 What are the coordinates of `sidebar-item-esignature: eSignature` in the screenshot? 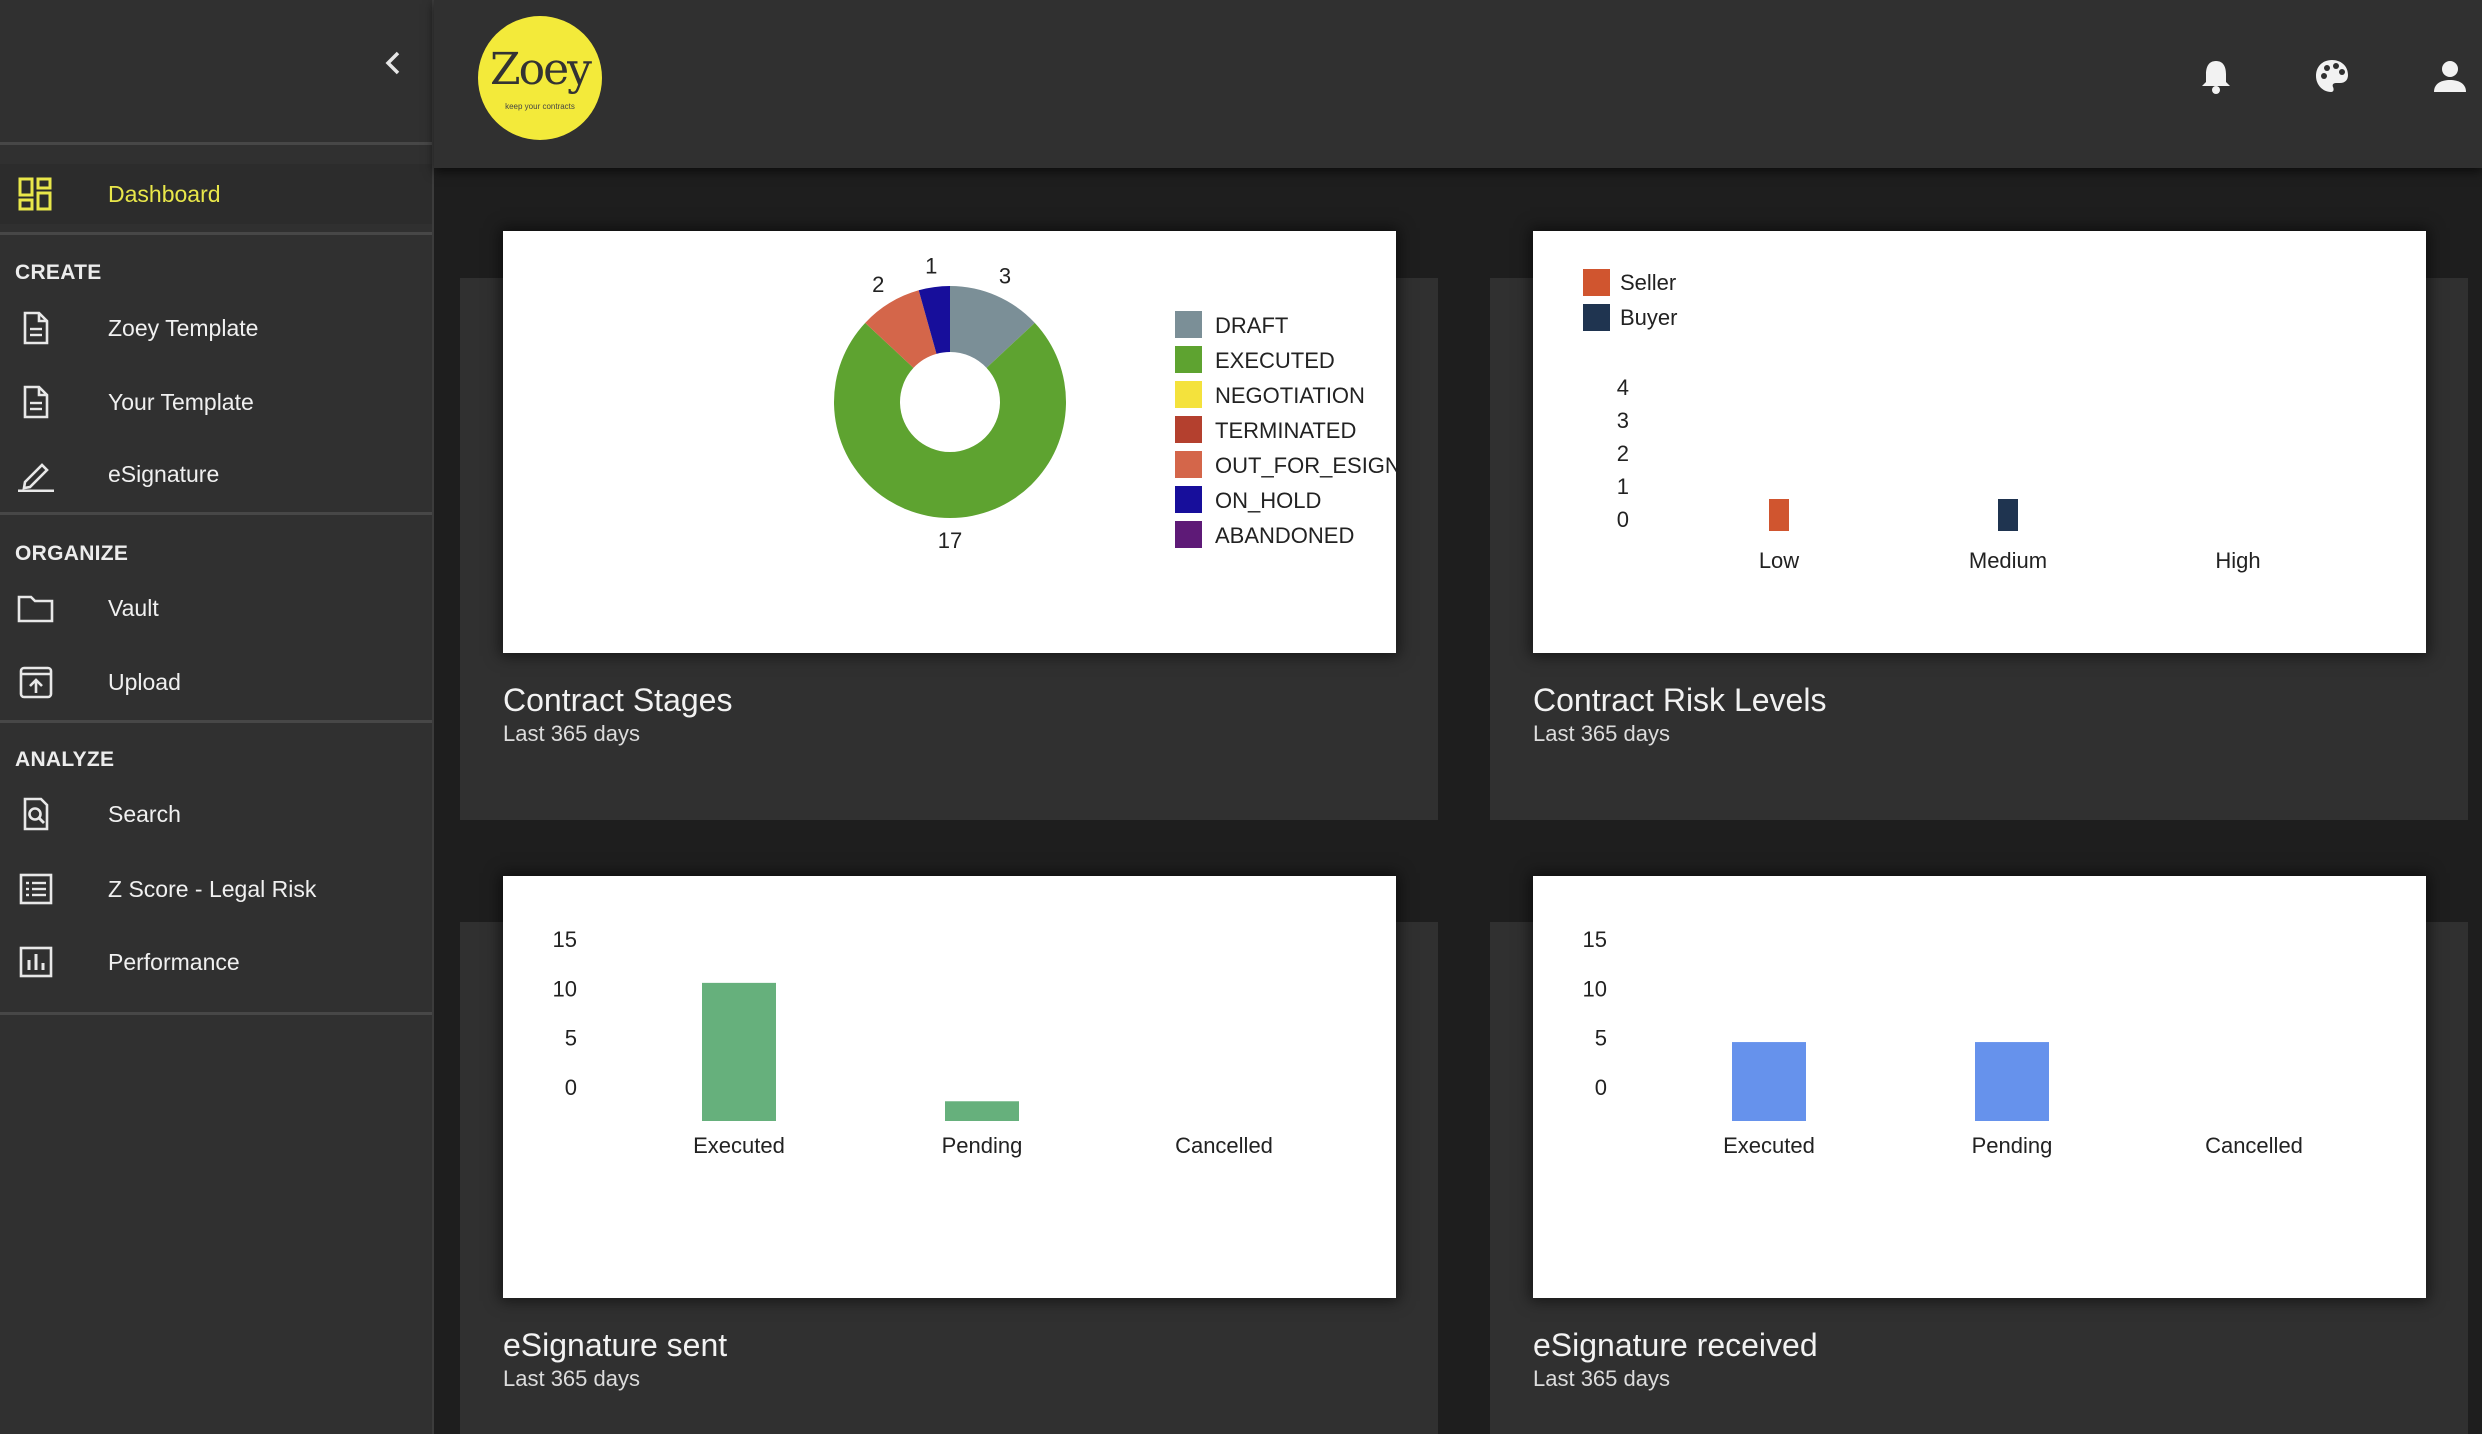 It's located at (216, 474).